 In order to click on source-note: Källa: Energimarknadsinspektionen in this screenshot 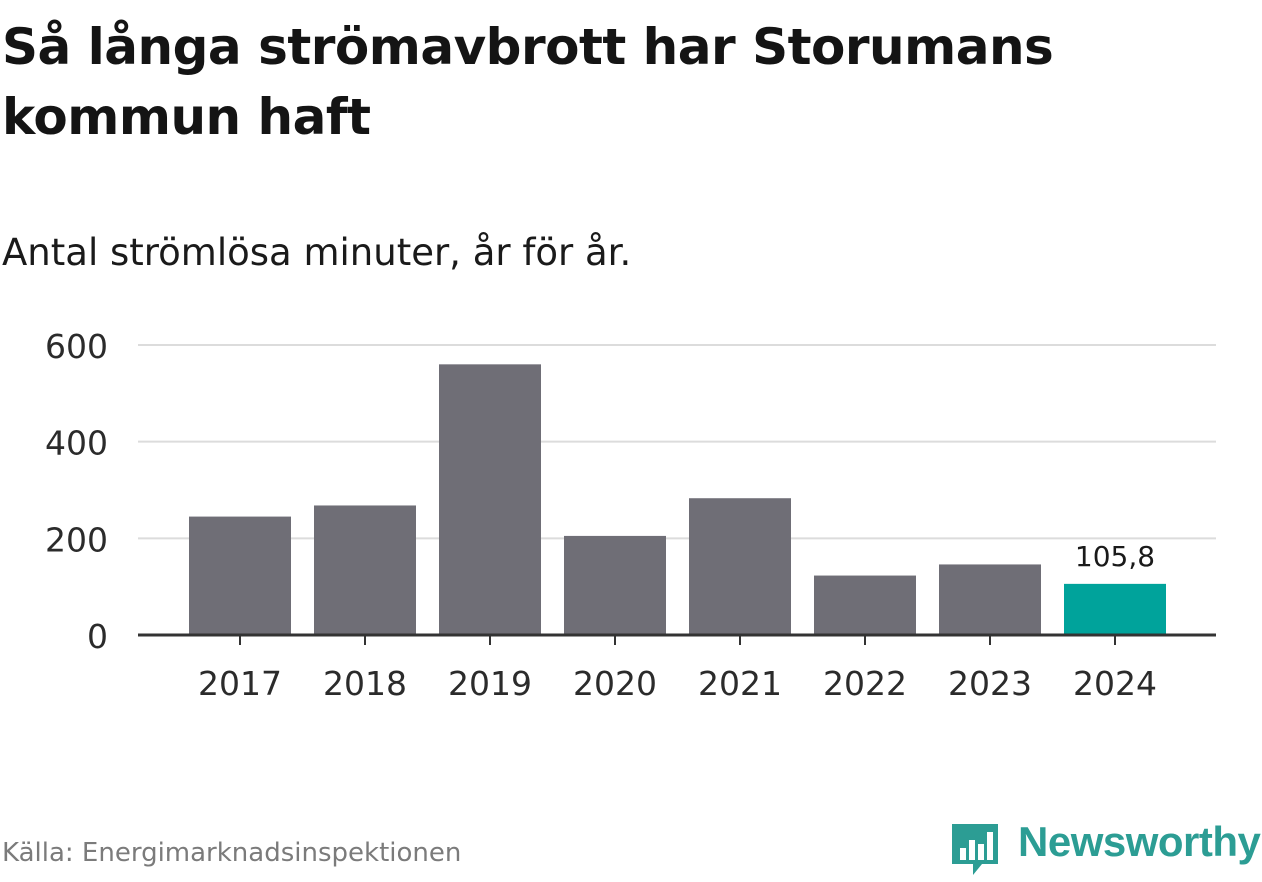, I will do `click(232, 853)`.